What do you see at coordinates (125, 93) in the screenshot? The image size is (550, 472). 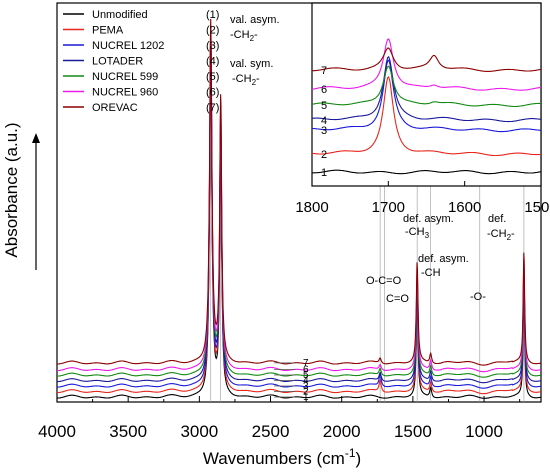 I see `legend-label: NUCREL 960` at bounding box center [125, 93].